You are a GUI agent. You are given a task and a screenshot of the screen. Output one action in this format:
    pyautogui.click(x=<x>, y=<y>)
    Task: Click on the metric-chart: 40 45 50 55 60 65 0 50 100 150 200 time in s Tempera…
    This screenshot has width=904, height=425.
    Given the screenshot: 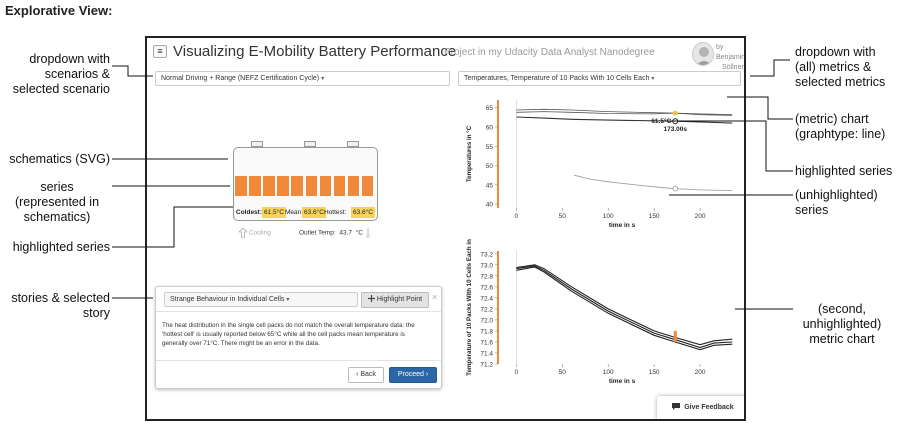 What is the action you would take?
    pyautogui.click(x=602, y=167)
    